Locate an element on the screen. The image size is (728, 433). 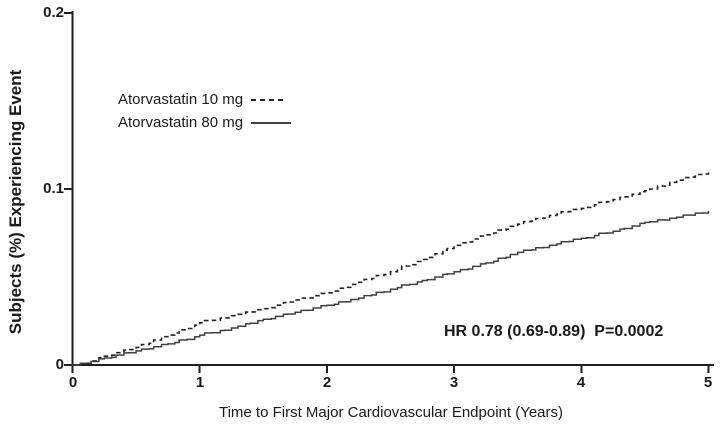
x-tick-label-1: 1 is located at coordinates (200, 382).